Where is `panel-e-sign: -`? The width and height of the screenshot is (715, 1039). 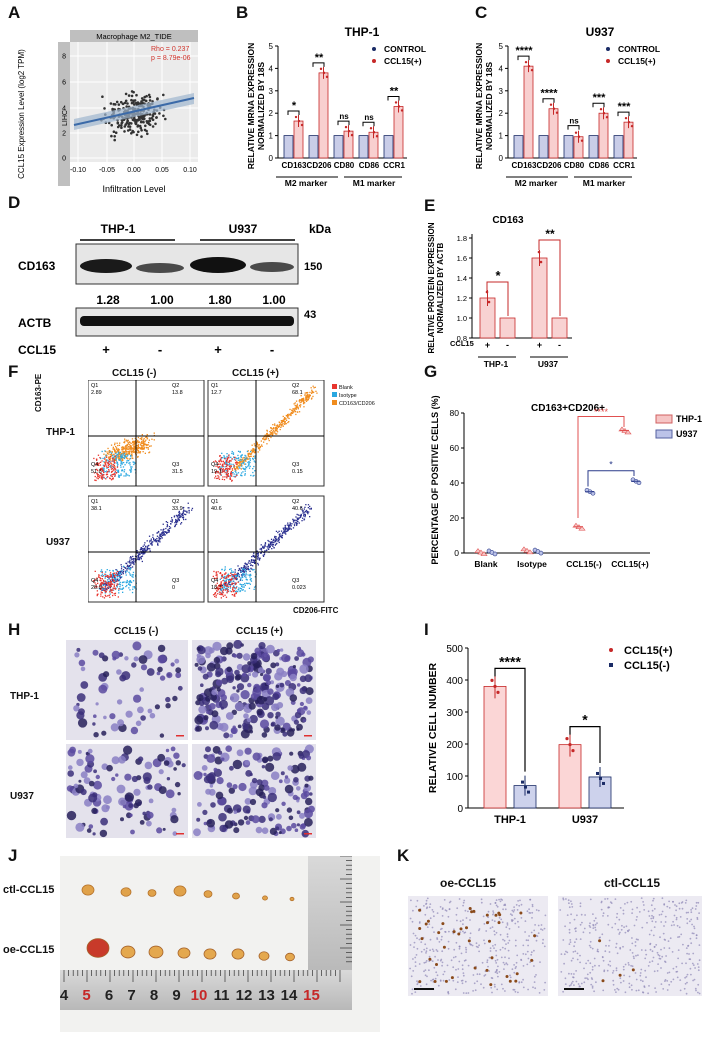 panel-e-sign: - is located at coordinates (507, 345).